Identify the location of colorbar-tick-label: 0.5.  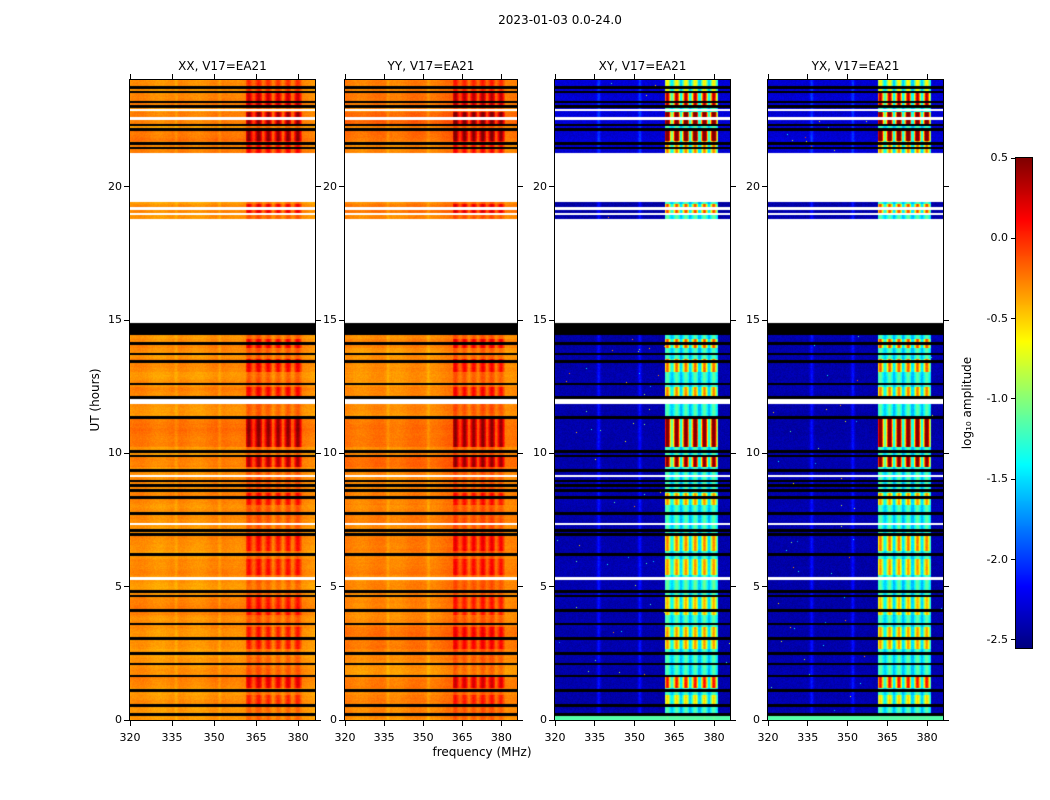
(999, 157).